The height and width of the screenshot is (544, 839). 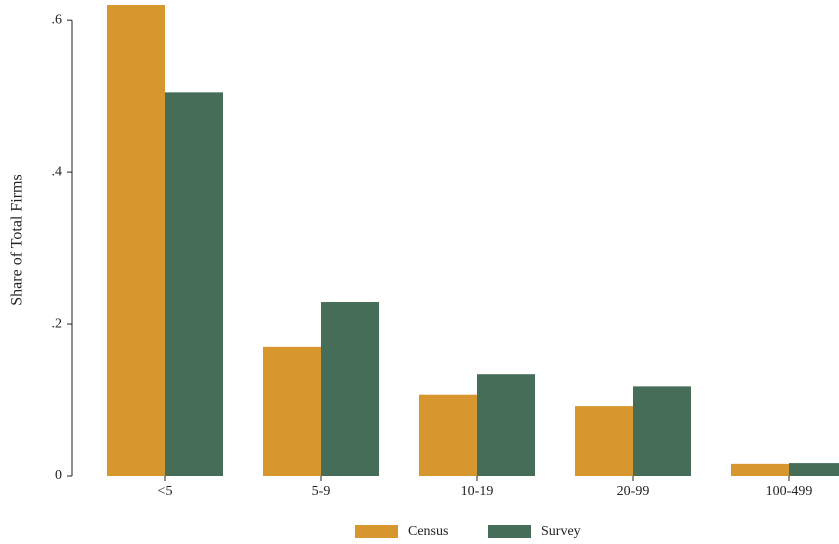 I want to click on y-tick-label: .4, so click(x=57, y=171).